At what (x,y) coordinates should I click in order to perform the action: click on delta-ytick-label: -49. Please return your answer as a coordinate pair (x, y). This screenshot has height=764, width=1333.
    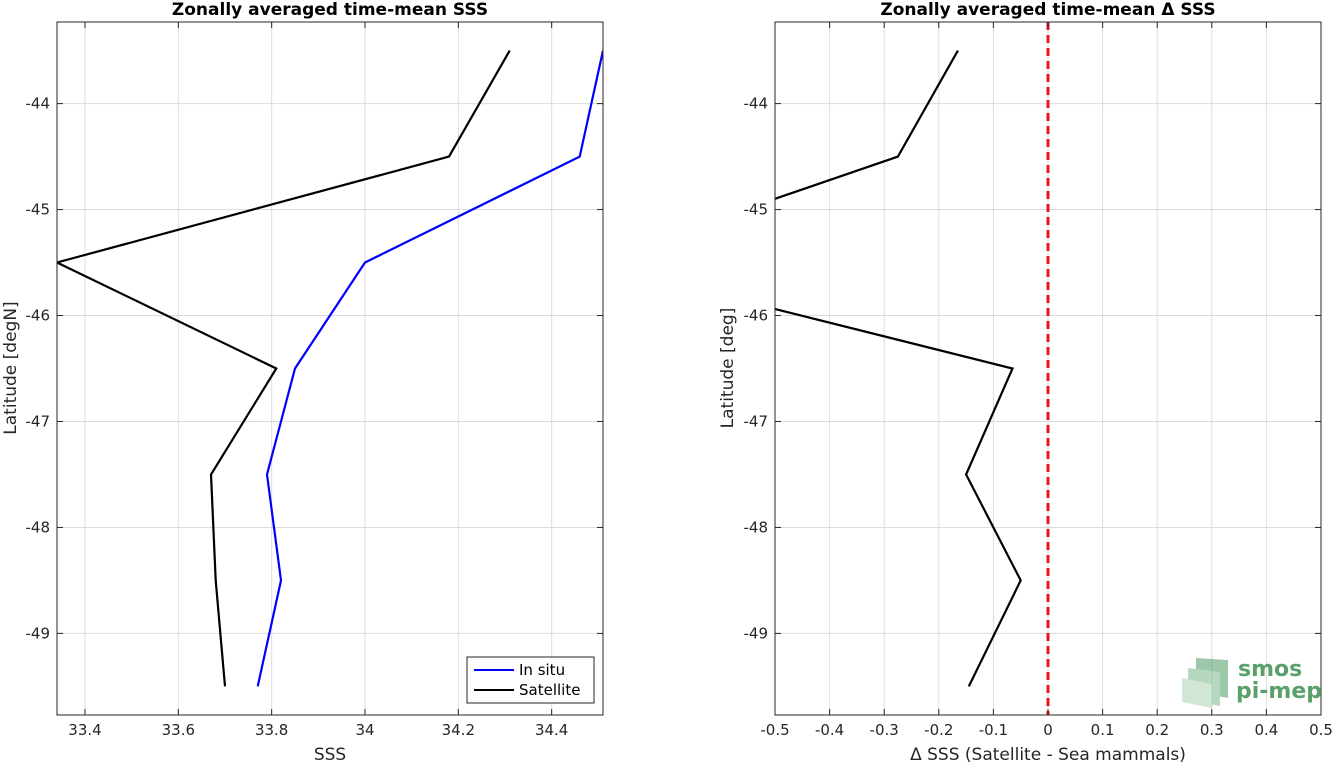
    Looking at the image, I should click on (756, 633).